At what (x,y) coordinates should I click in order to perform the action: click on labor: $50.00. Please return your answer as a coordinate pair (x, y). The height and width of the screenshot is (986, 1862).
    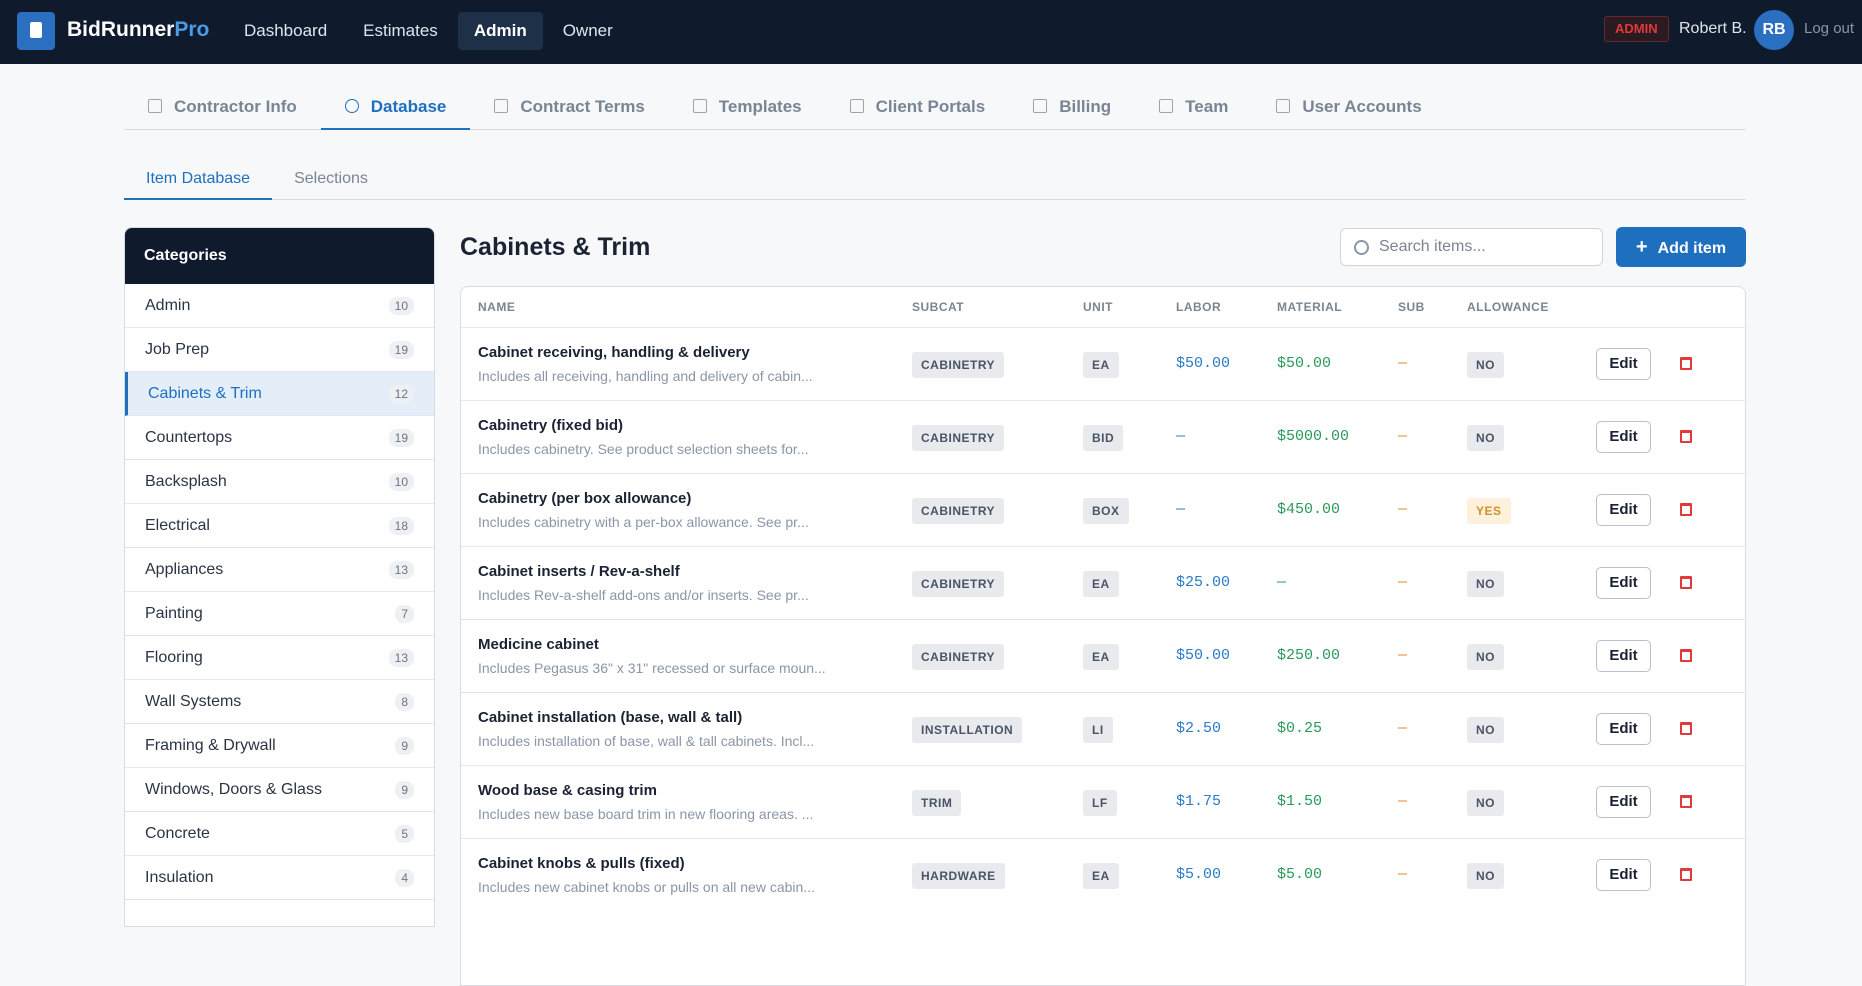
    Looking at the image, I should click on (1203, 363).